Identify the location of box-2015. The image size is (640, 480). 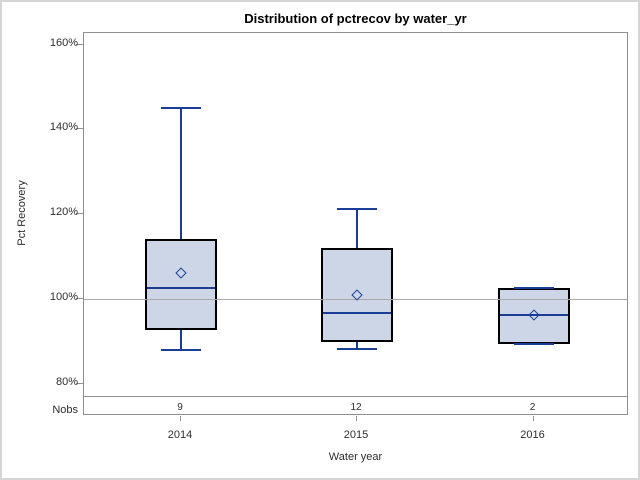
(357, 294).